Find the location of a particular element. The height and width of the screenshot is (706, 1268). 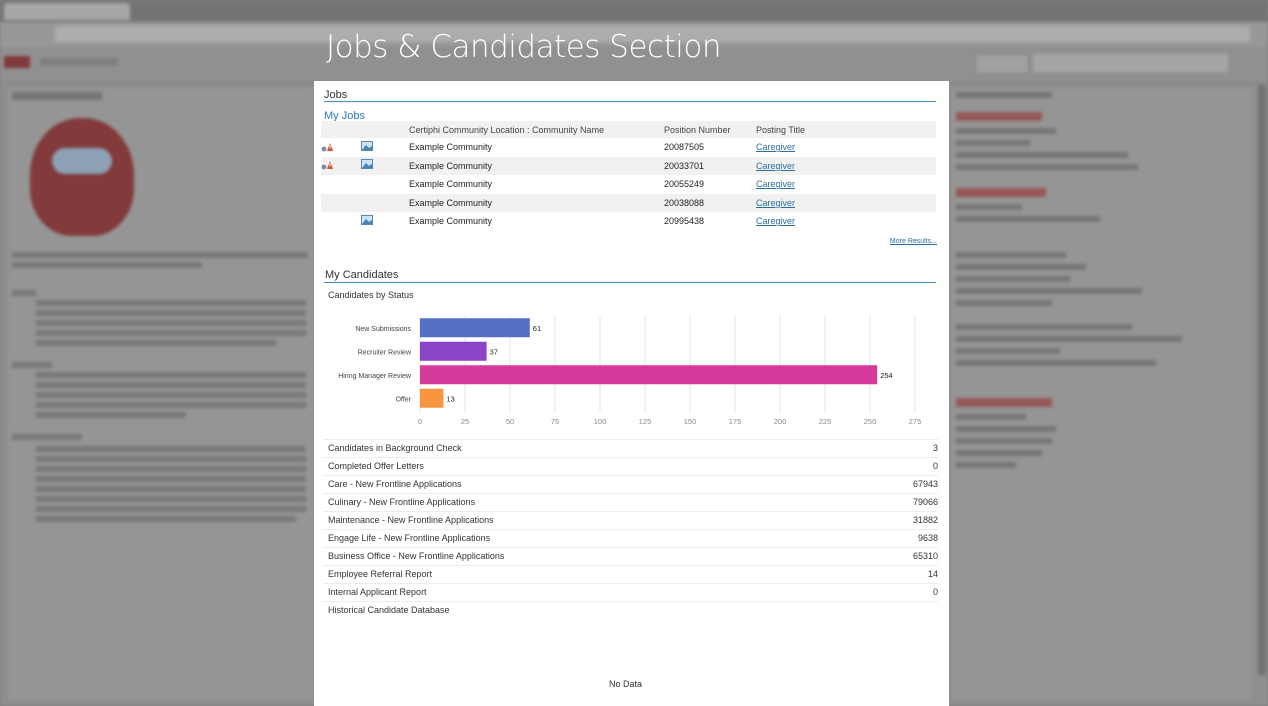

stat-row: Internal Applicant Report 0 is located at coordinates (631, 592).